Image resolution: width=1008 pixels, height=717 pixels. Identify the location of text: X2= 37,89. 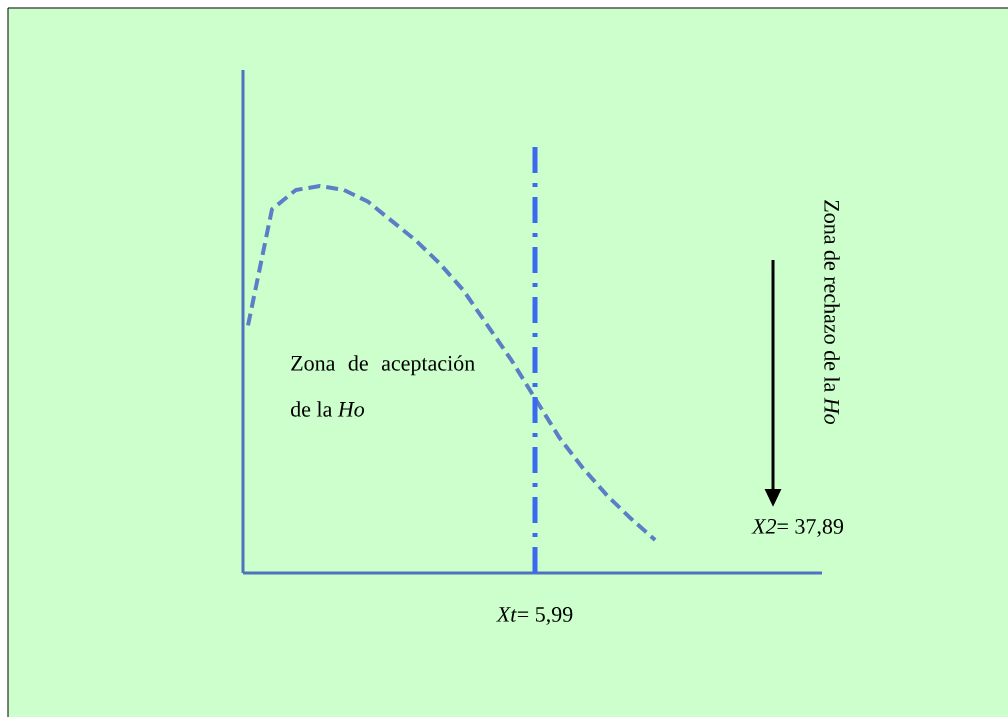
(797, 528).